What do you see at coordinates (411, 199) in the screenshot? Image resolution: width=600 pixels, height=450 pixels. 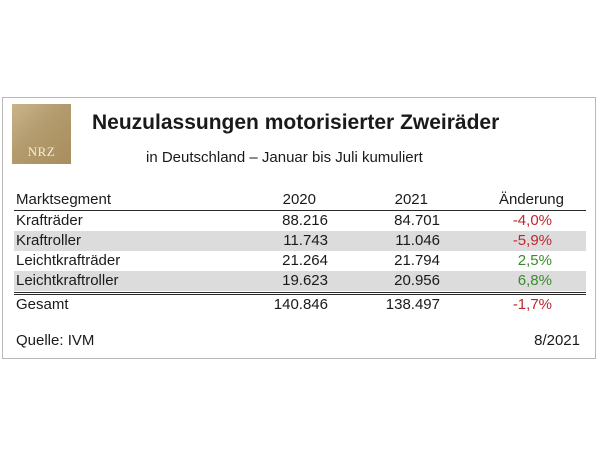 I see `header-2021: 2021` at bounding box center [411, 199].